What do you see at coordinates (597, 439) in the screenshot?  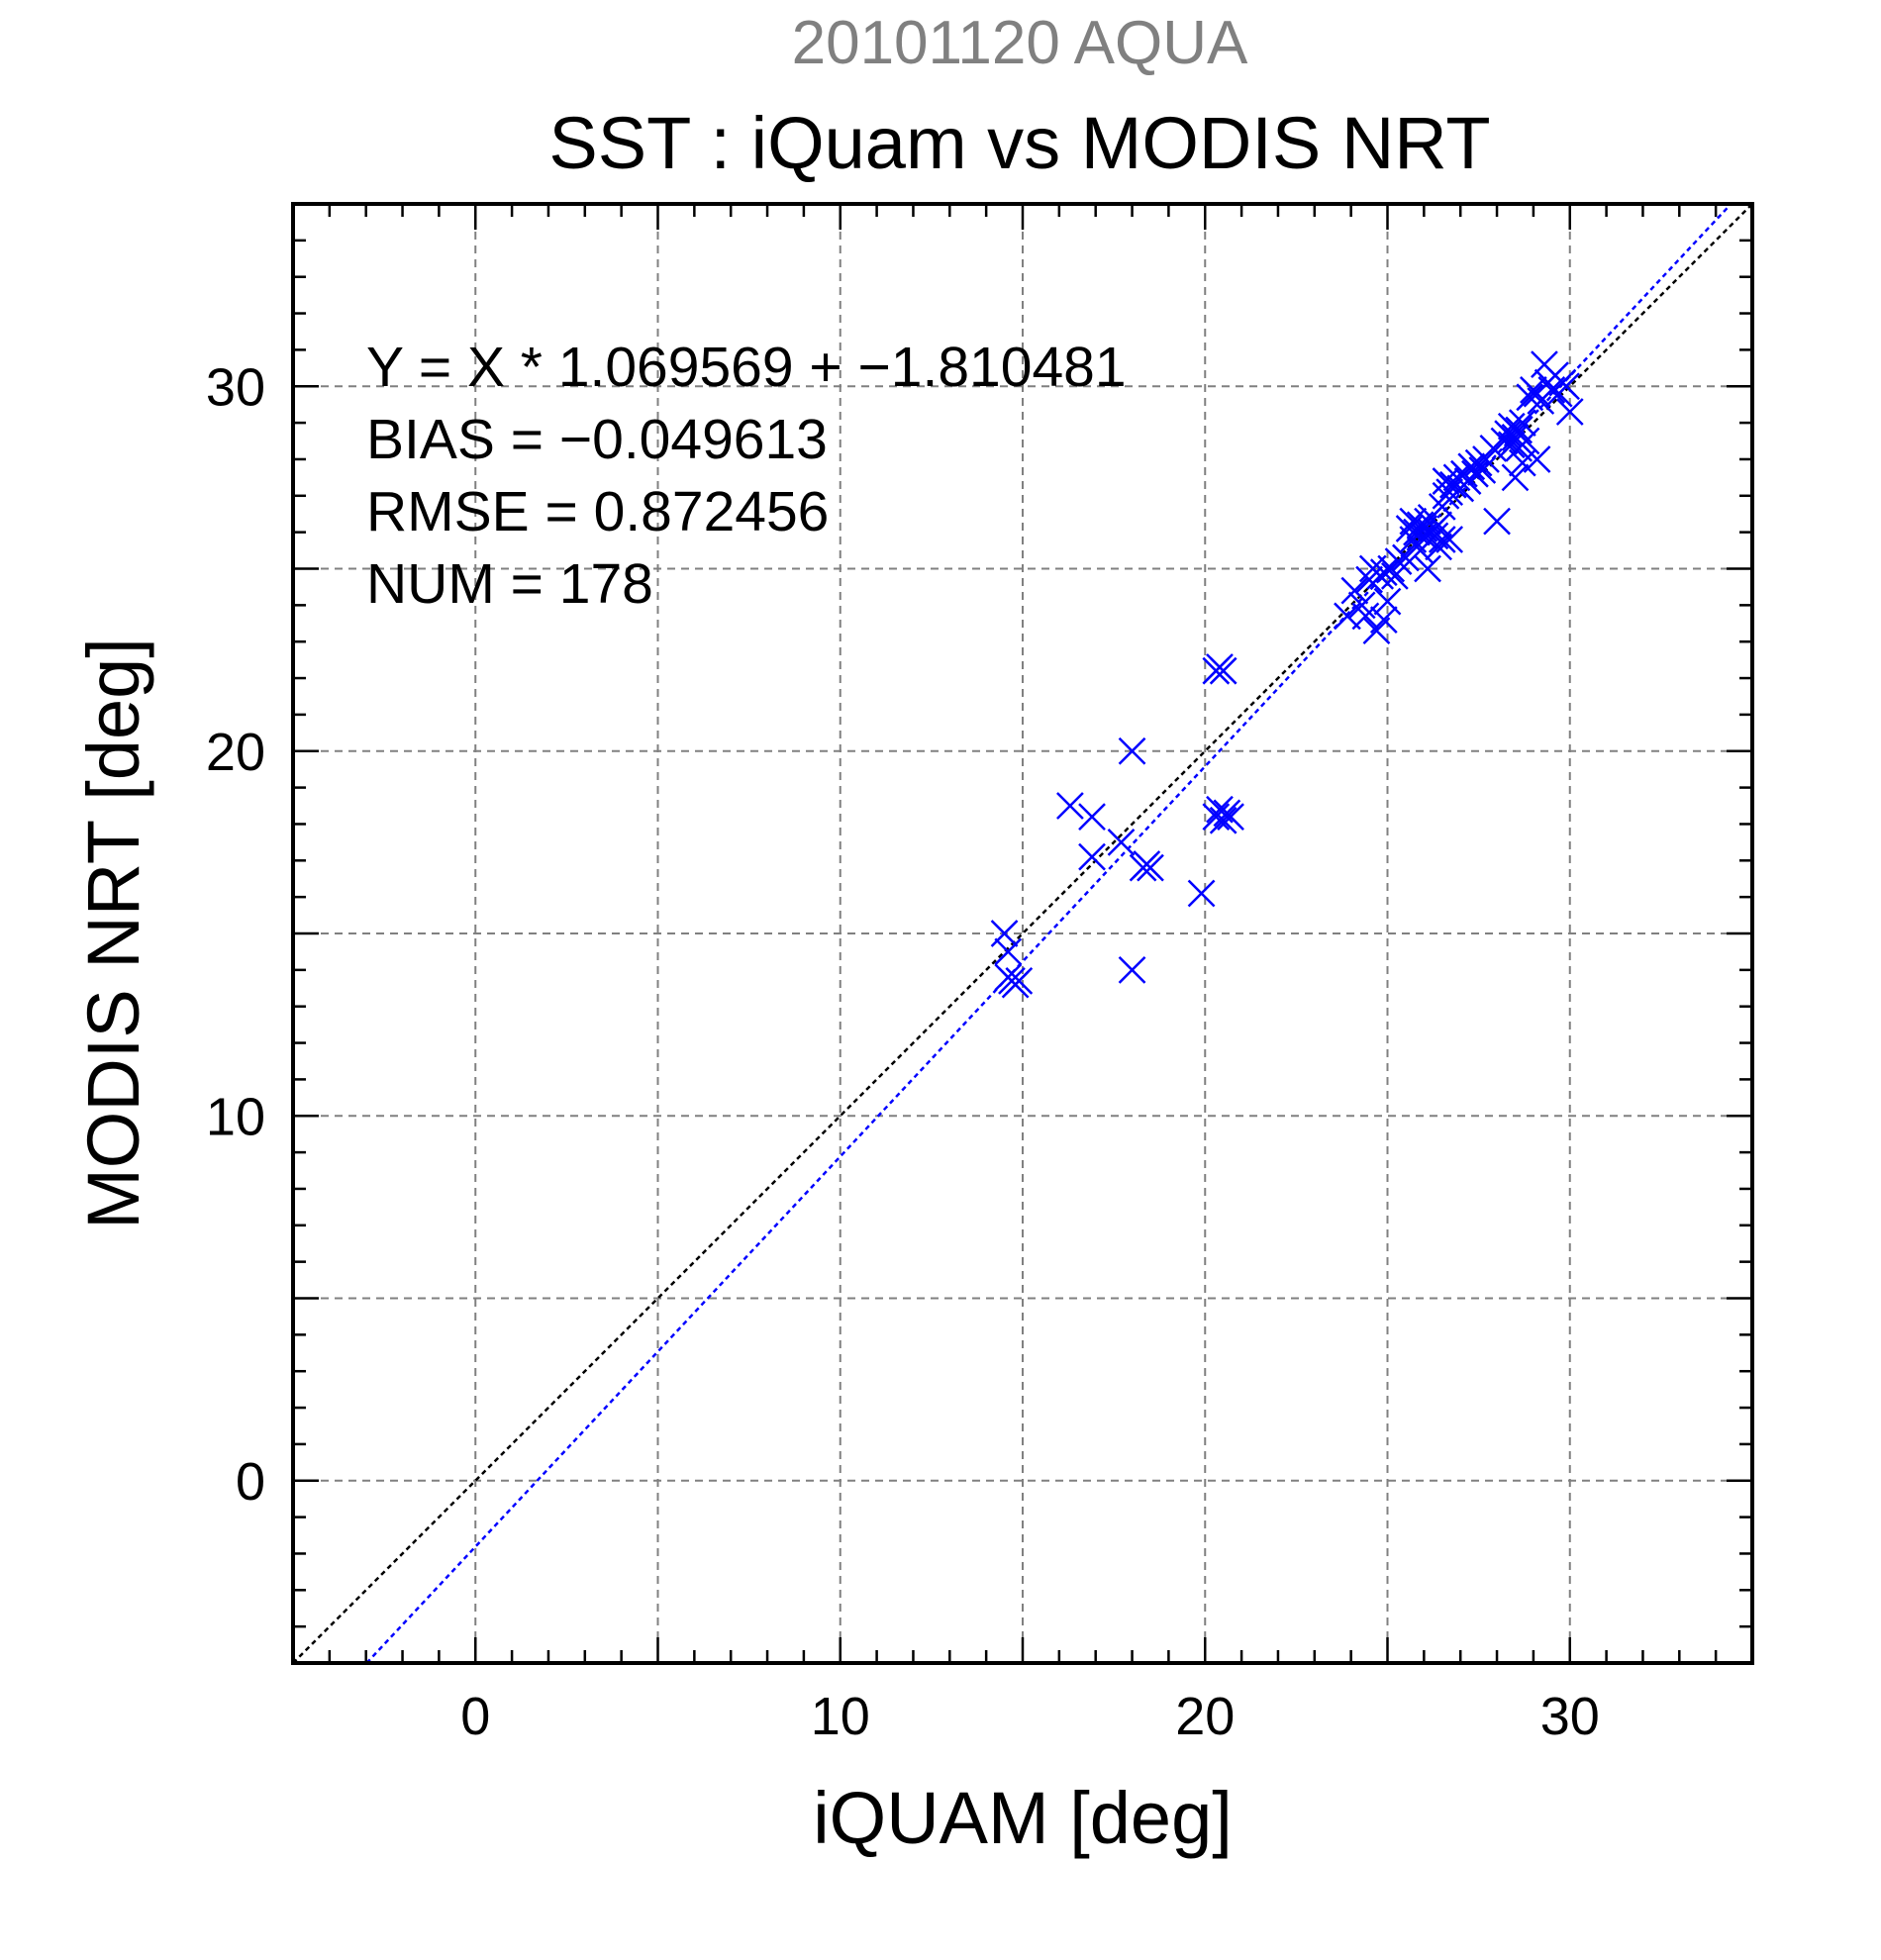 I see `bias-stat: BIAS = −0.049613` at bounding box center [597, 439].